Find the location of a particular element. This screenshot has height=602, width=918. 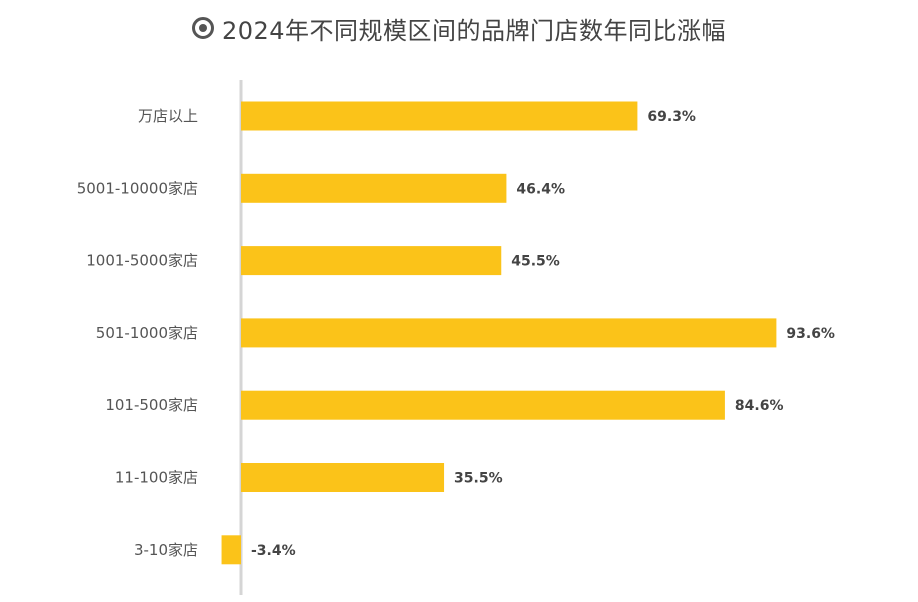

category-label: 3-10家店 is located at coordinates (166, 550).